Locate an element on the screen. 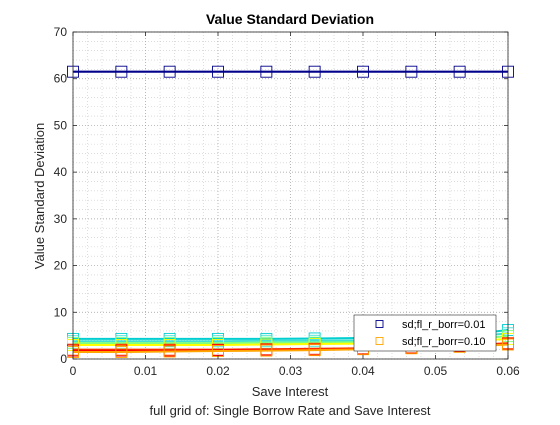 The height and width of the screenshot is (425, 560). y-tick-label: 40 is located at coordinates (61, 172).